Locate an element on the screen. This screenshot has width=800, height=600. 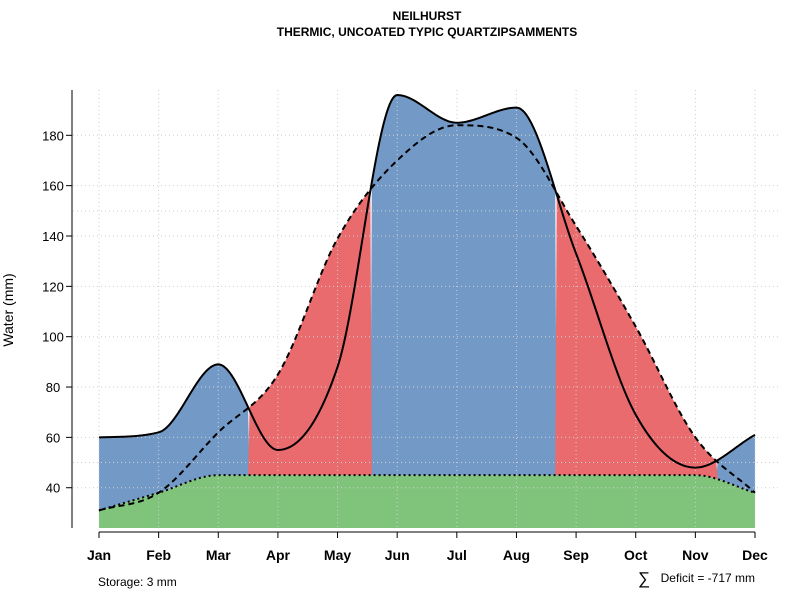
y-tick-label: 160 is located at coordinates (53, 186).